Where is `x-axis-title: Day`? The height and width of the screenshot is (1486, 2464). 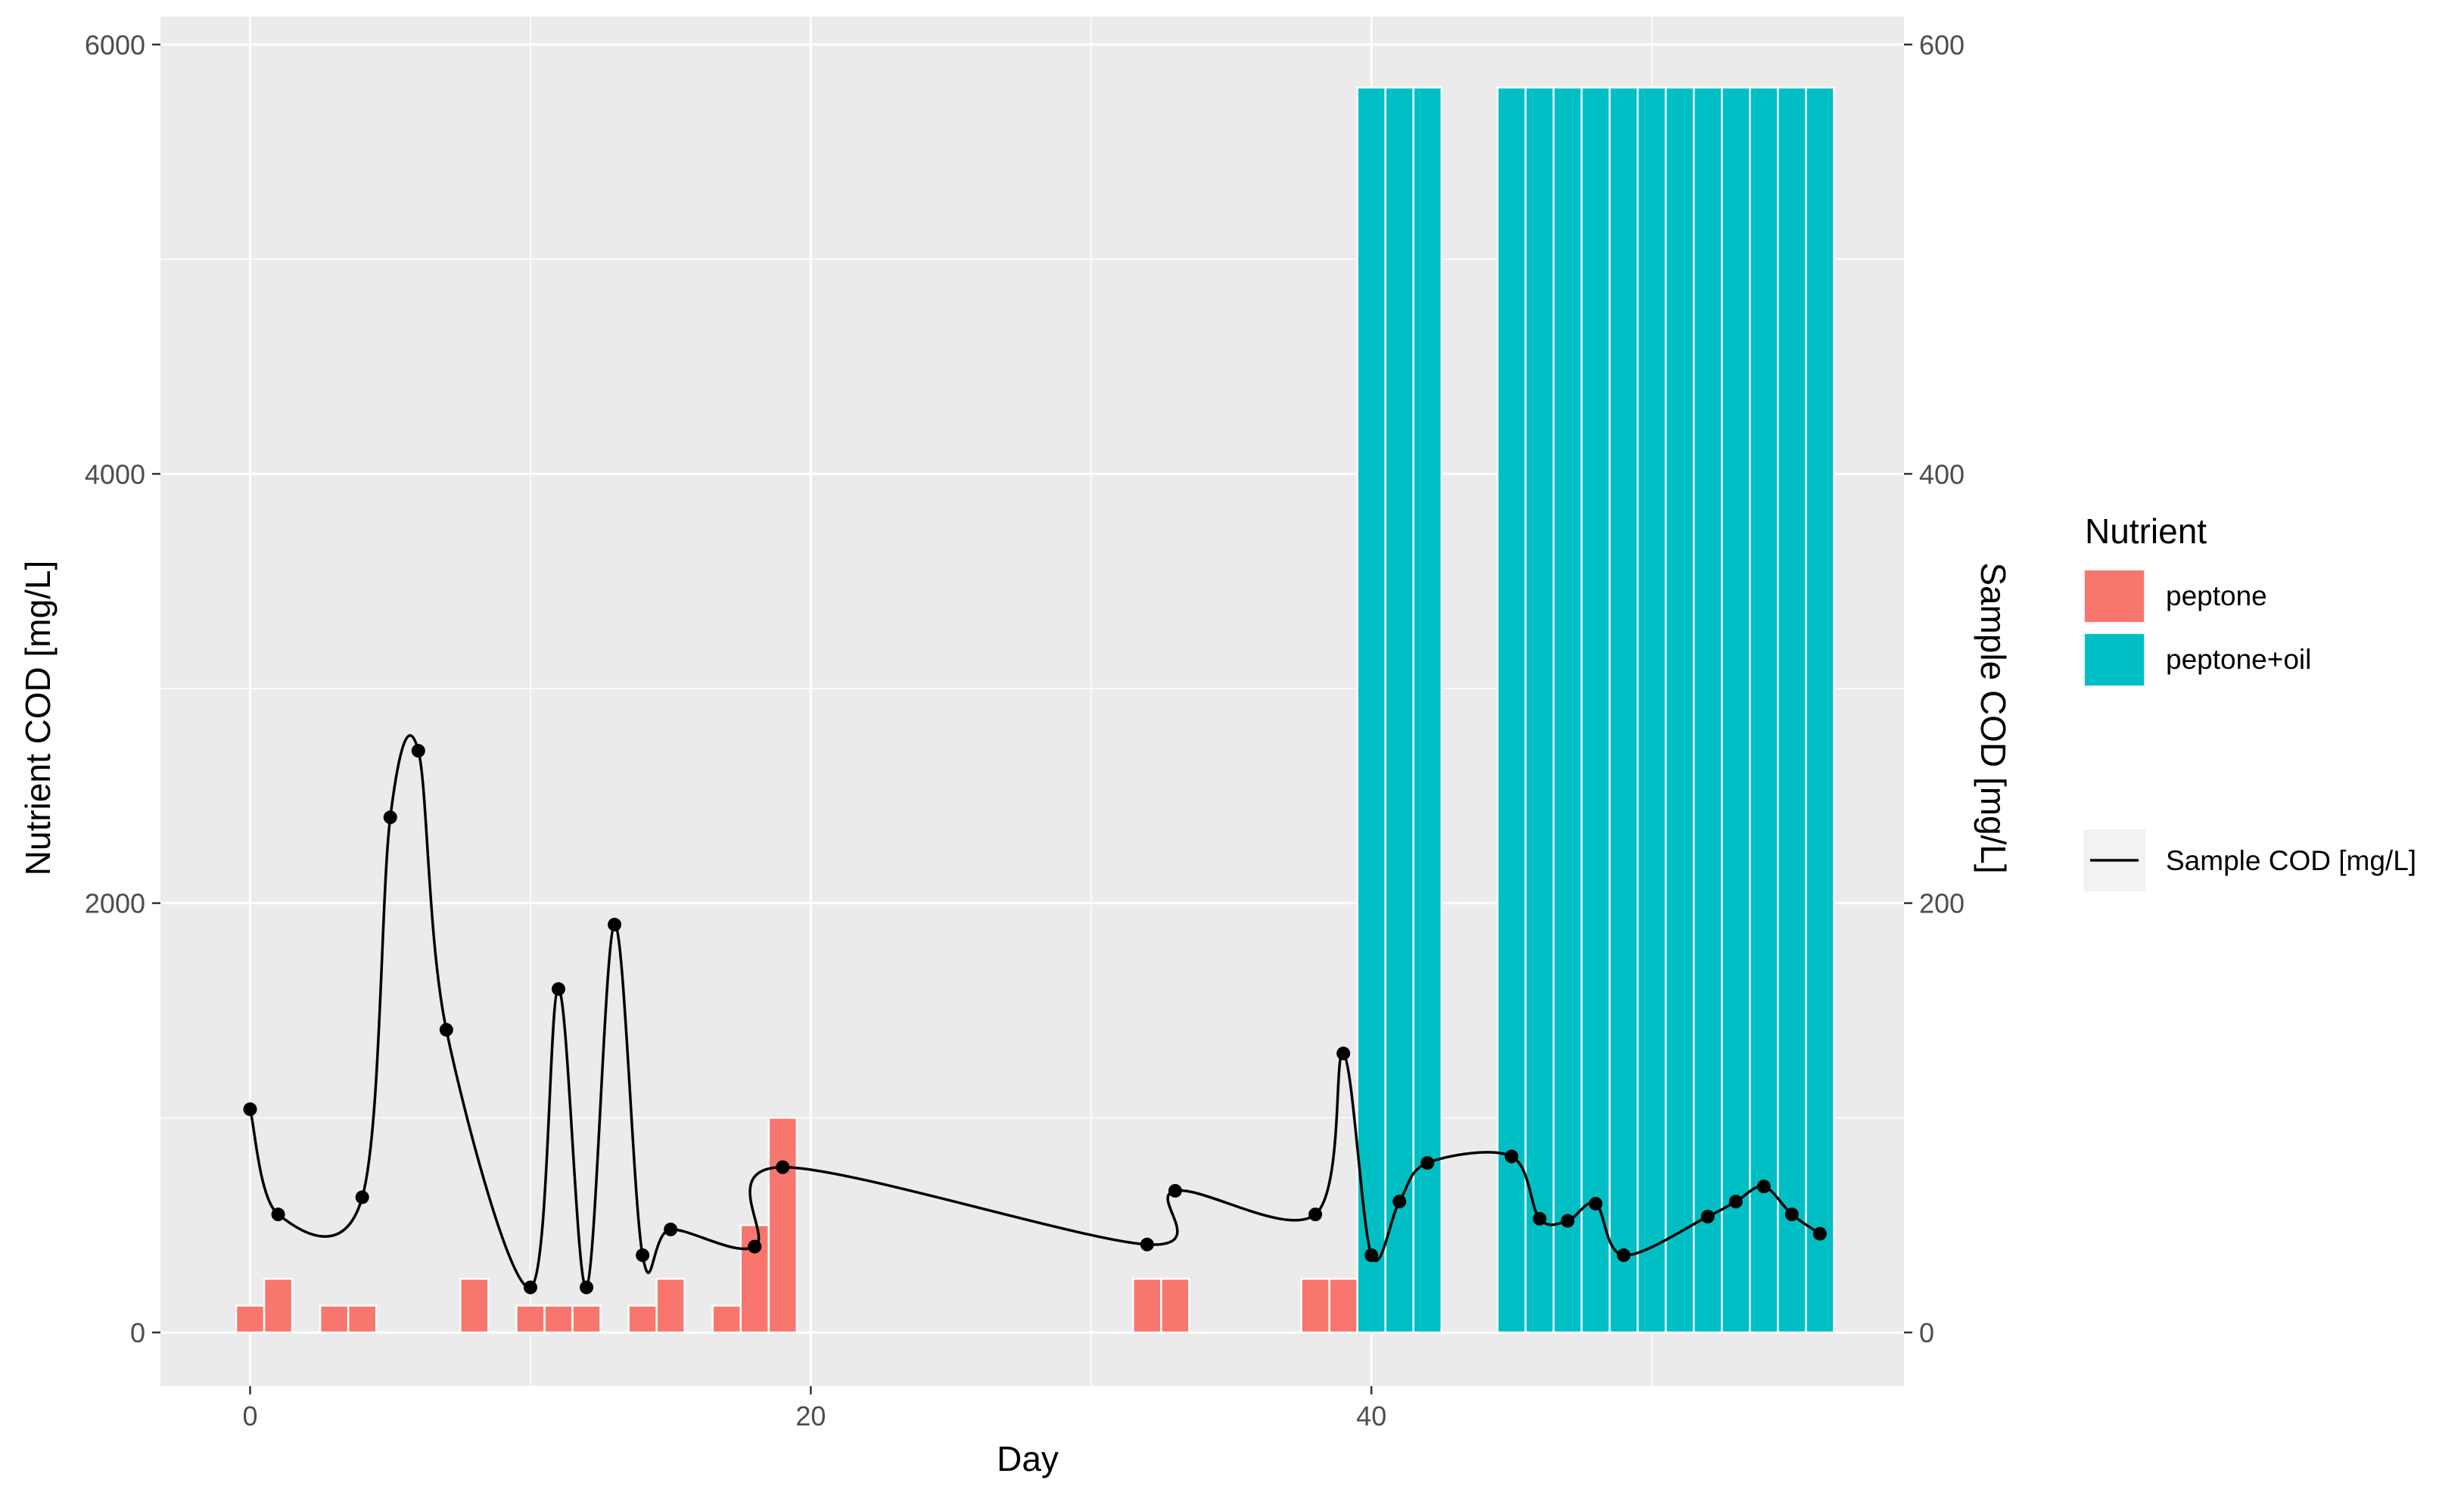
x-axis-title: Day is located at coordinates (1028, 1458).